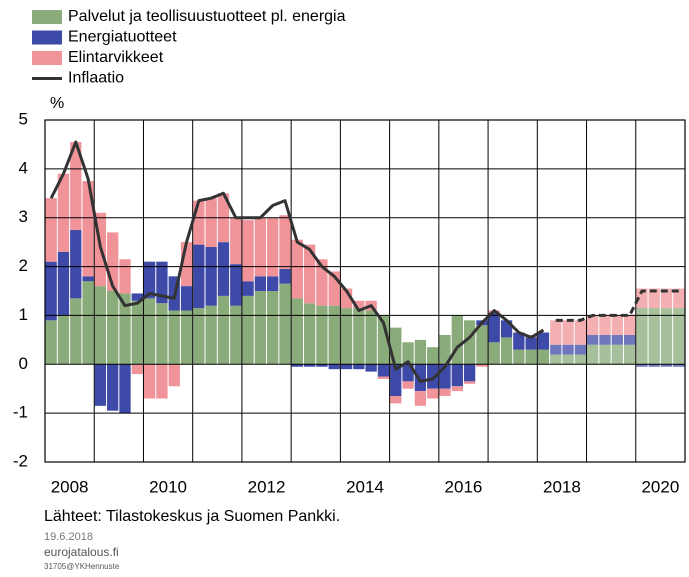 This screenshot has height=577, width=689. I want to click on y-tick-label: 0, so click(23, 363).